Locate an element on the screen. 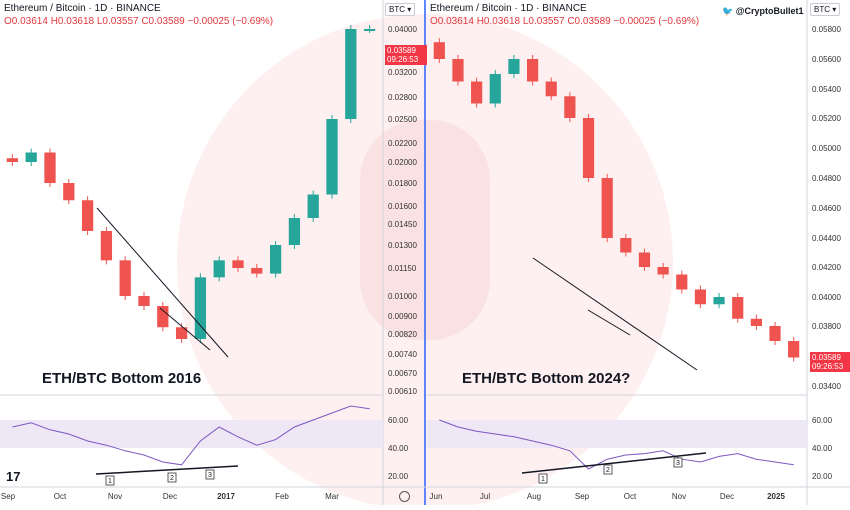  tradingview-logo: 17 is located at coordinates (13, 476).